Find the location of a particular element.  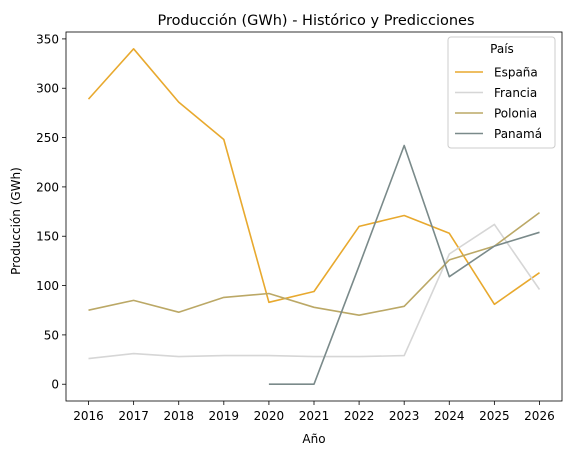

x-tick-label: 2021 is located at coordinates (314, 416).